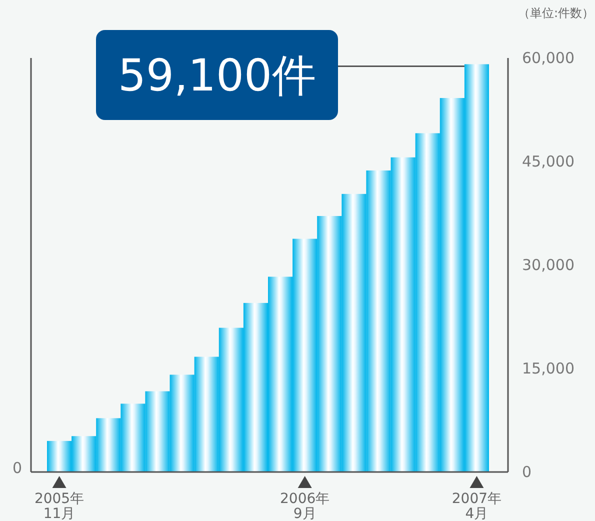  What do you see at coordinates (217, 76) in the screenshot?
I see `annotation: 59,100件` at bounding box center [217, 76].